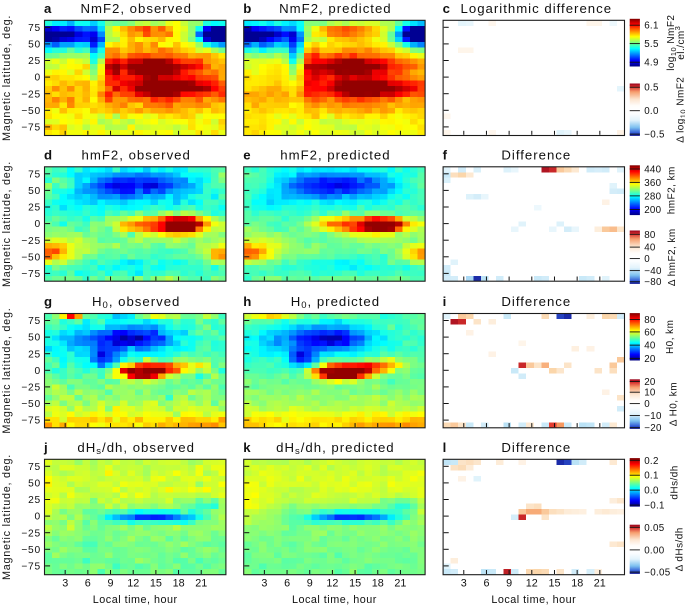 The height and width of the screenshot is (613, 685). Describe the element at coordinates (247, 301) in the screenshot. I see `svg-text: h` at that location.